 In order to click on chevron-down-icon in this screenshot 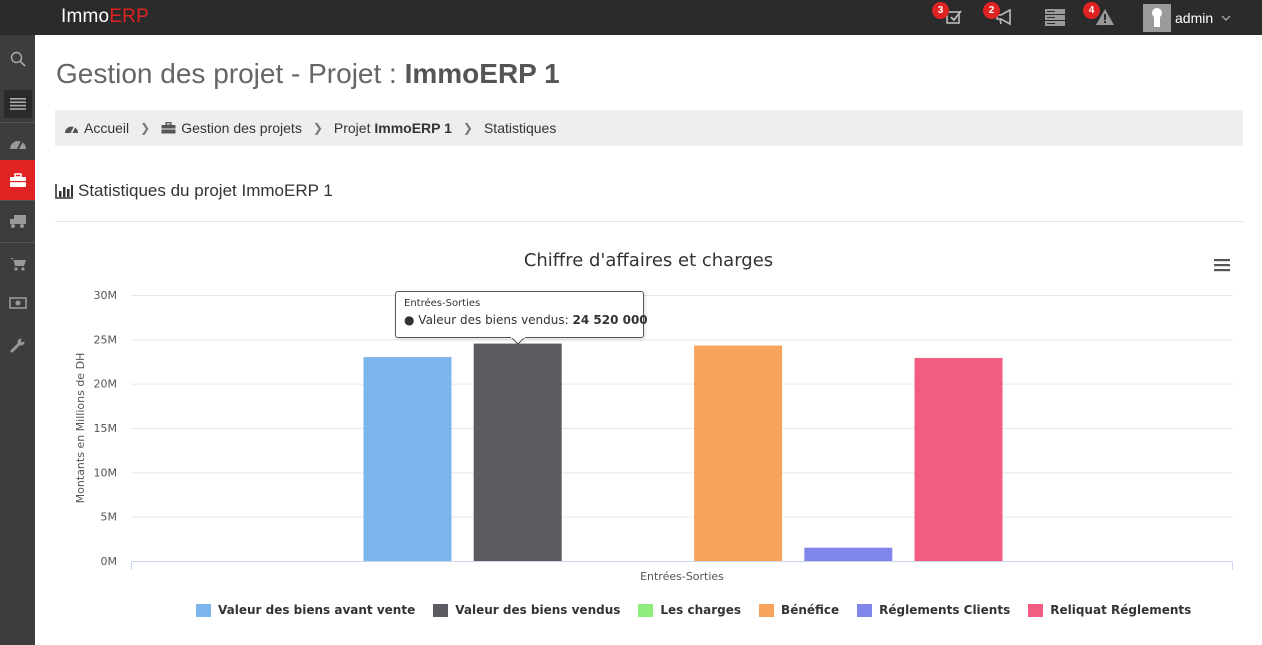, I will do `click(1226, 18)`.